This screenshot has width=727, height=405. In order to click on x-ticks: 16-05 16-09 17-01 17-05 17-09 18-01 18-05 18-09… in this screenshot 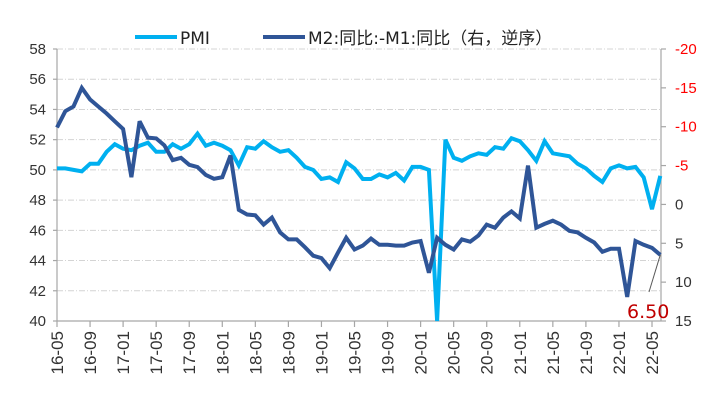, I will do `click(355, 347)`.